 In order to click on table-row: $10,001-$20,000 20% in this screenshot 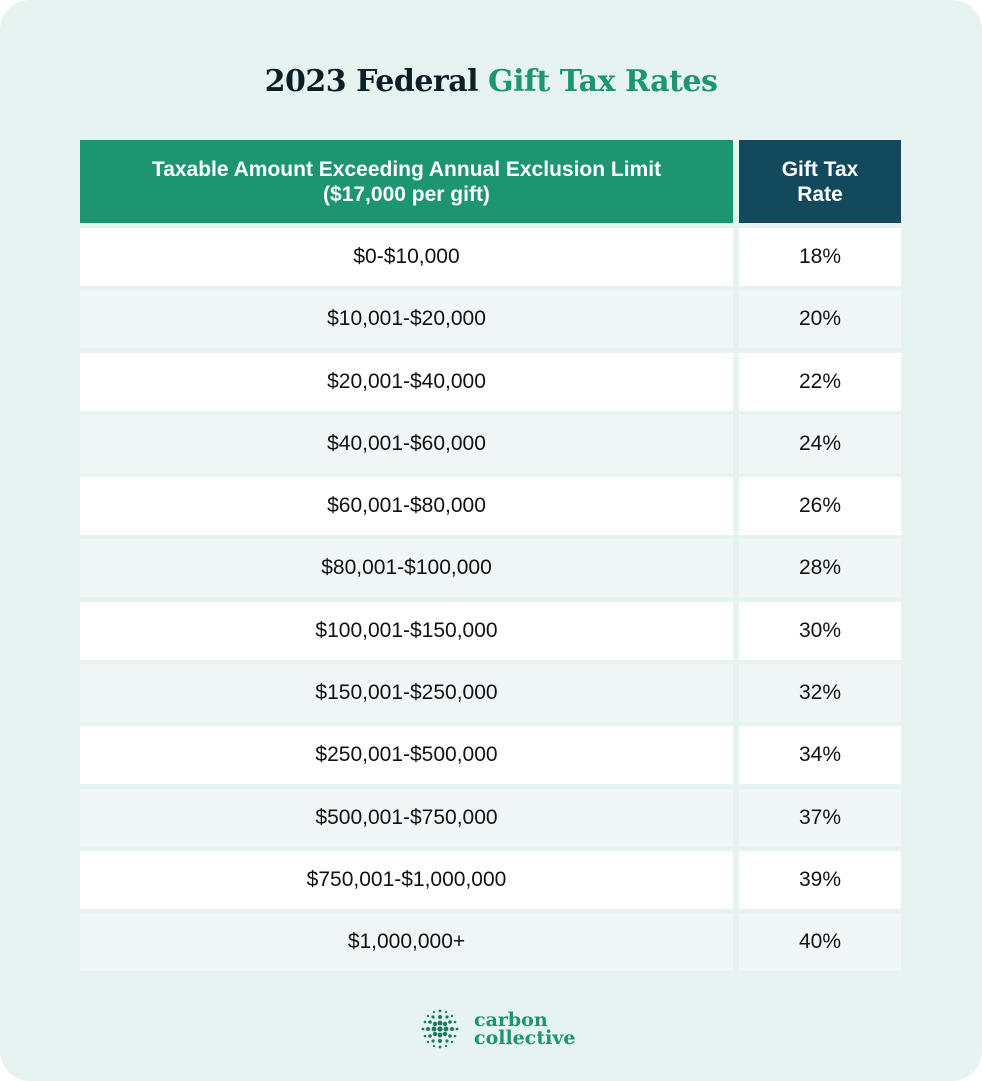, I will do `click(490, 319)`.